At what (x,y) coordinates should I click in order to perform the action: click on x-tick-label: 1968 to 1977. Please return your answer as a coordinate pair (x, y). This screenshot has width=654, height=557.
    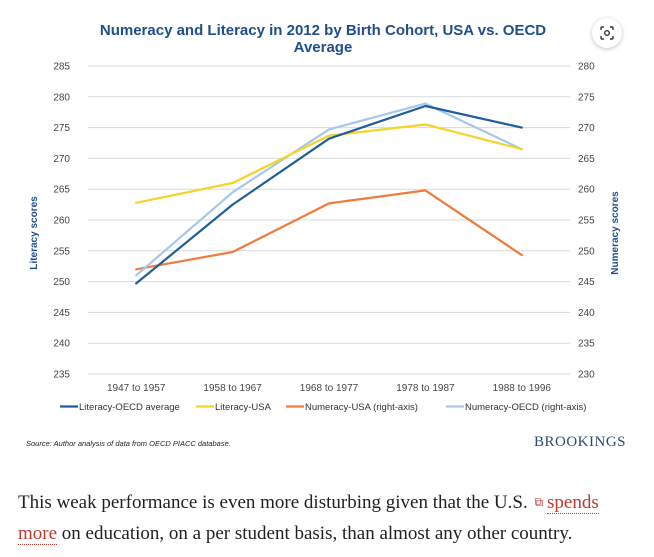
    Looking at the image, I should click on (329, 388).